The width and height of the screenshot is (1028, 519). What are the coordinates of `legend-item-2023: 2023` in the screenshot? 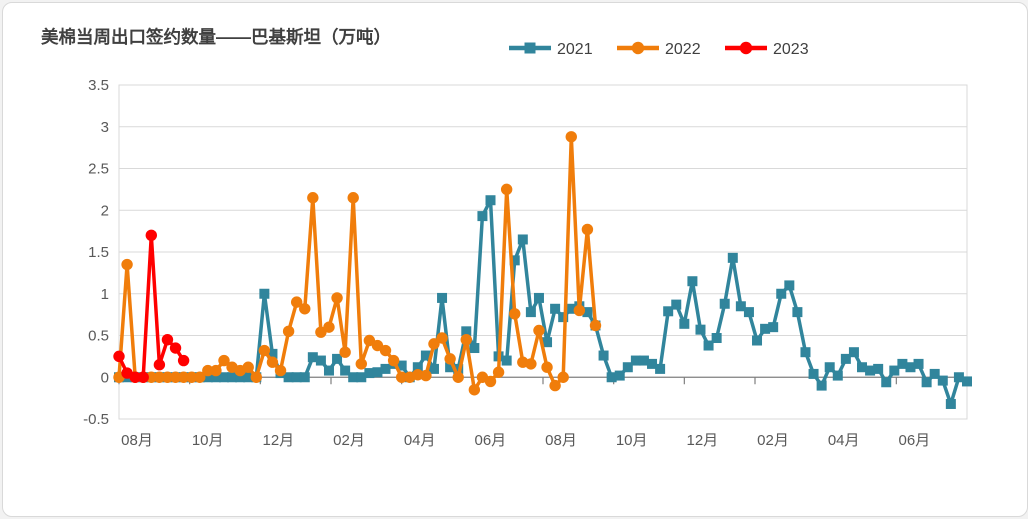 It's located at (767, 49).